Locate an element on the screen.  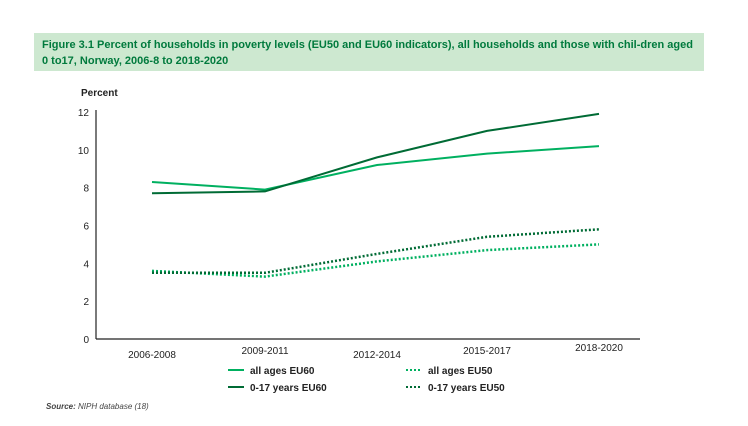
x-tick-label: 2018-2020 is located at coordinates (599, 348).